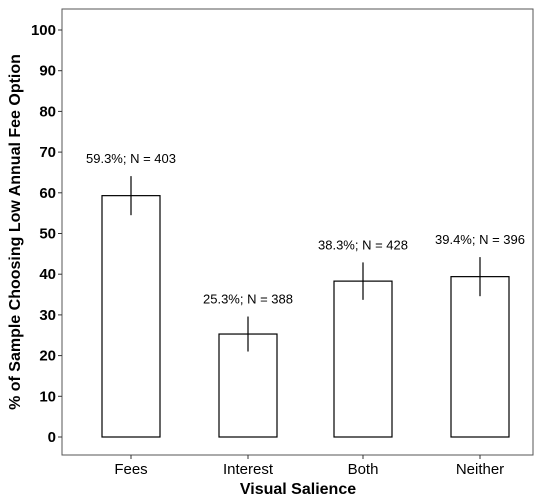  What do you see at coordinates (130, 469) in the screenshot?
I see `x-tick-label: Fees` at bounding box center [130, 469].